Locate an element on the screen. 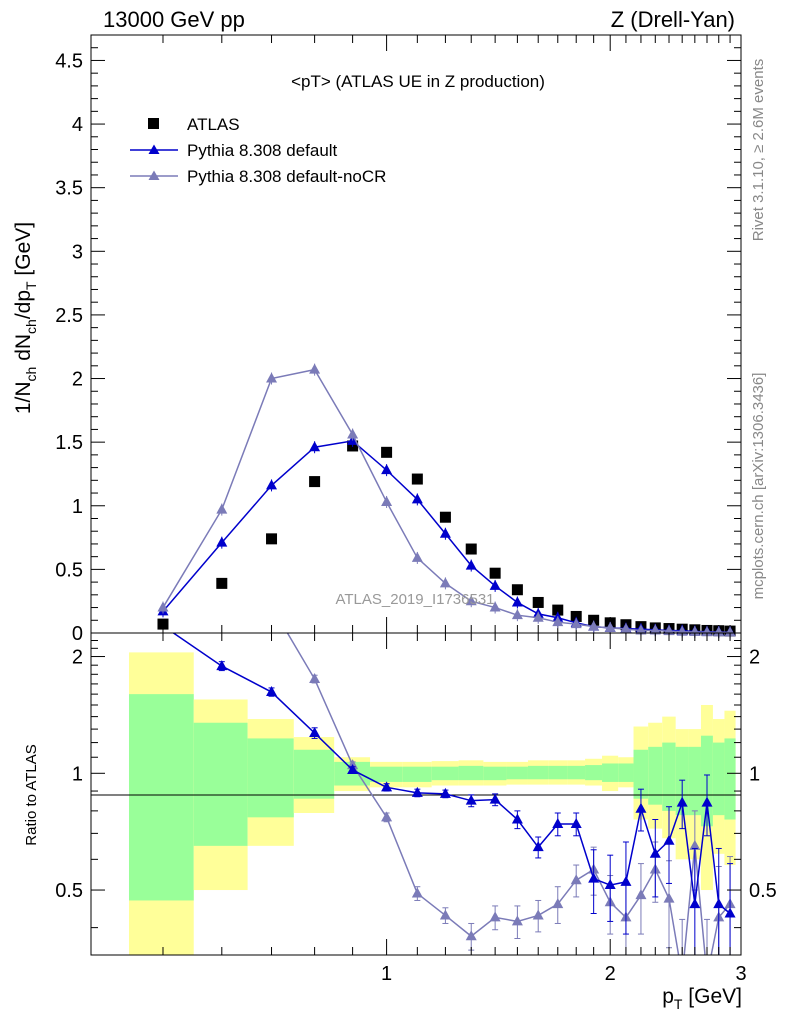 The height and width of the screenshot is (1024, 786). legend-atlas-label: ATLAS is located at coordinates (213, 124).